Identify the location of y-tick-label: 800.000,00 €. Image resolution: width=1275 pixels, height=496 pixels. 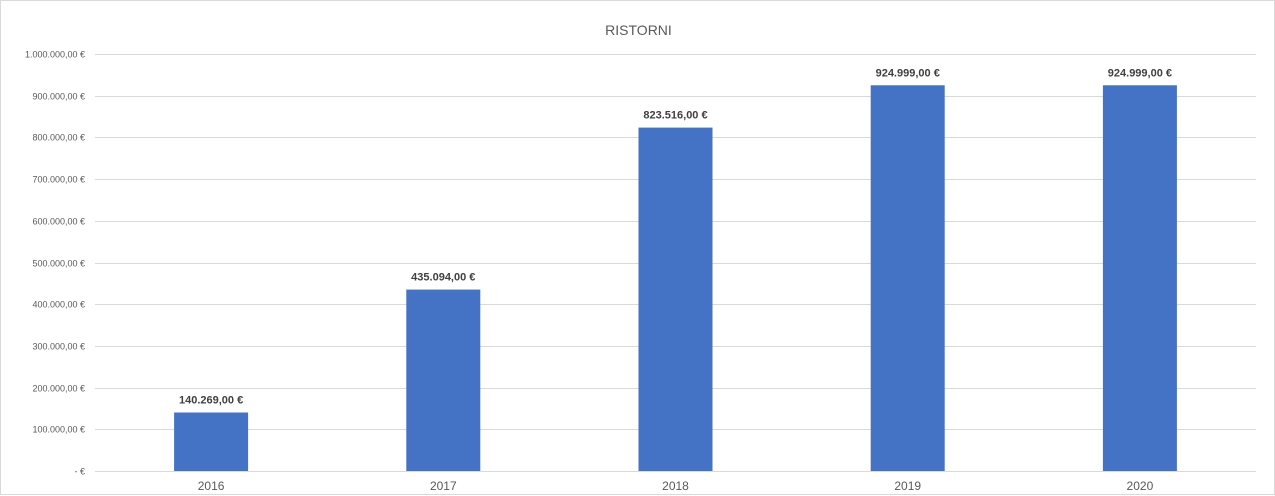
(58, 138).